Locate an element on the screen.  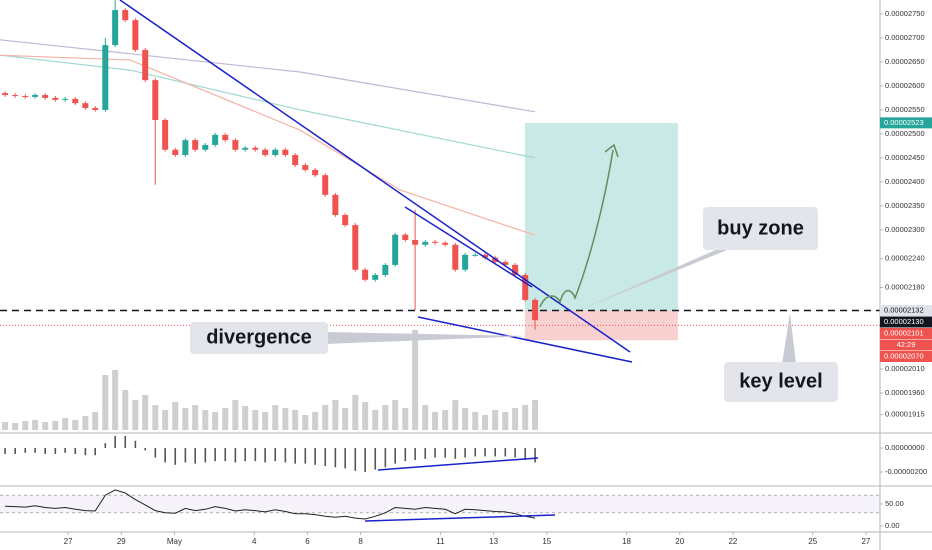
y-tick-label: 0.00002550 is located at coordinates (905, 109).